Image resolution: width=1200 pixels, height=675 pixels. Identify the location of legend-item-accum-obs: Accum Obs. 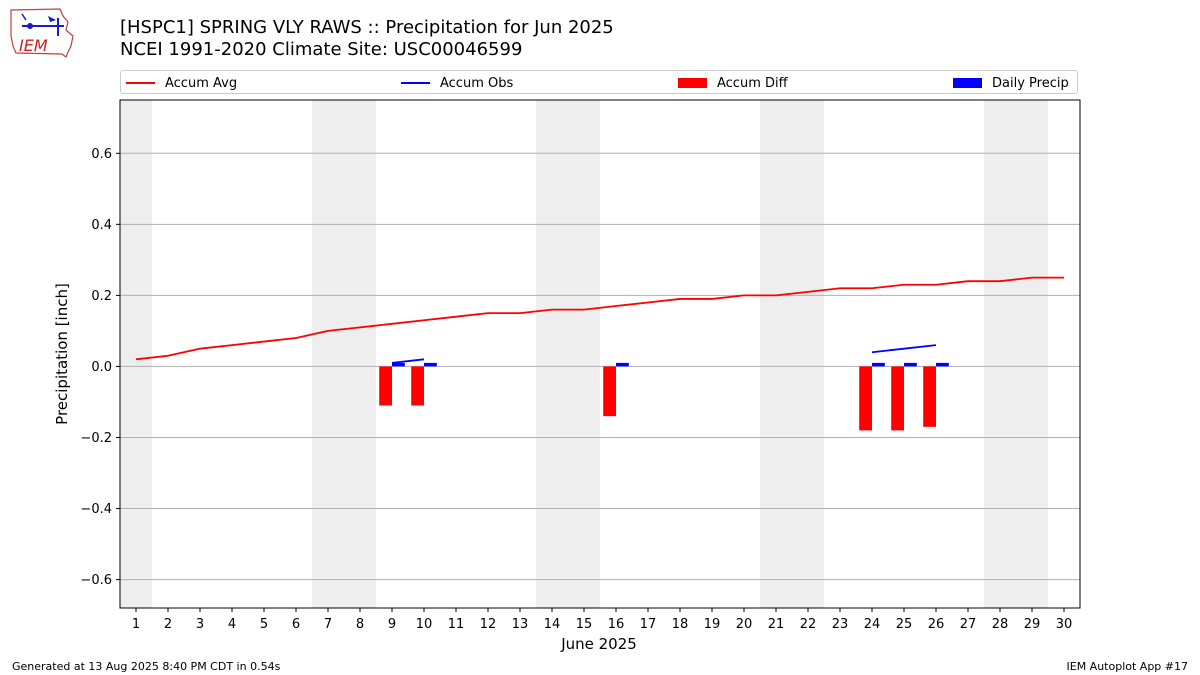
(457, 83).